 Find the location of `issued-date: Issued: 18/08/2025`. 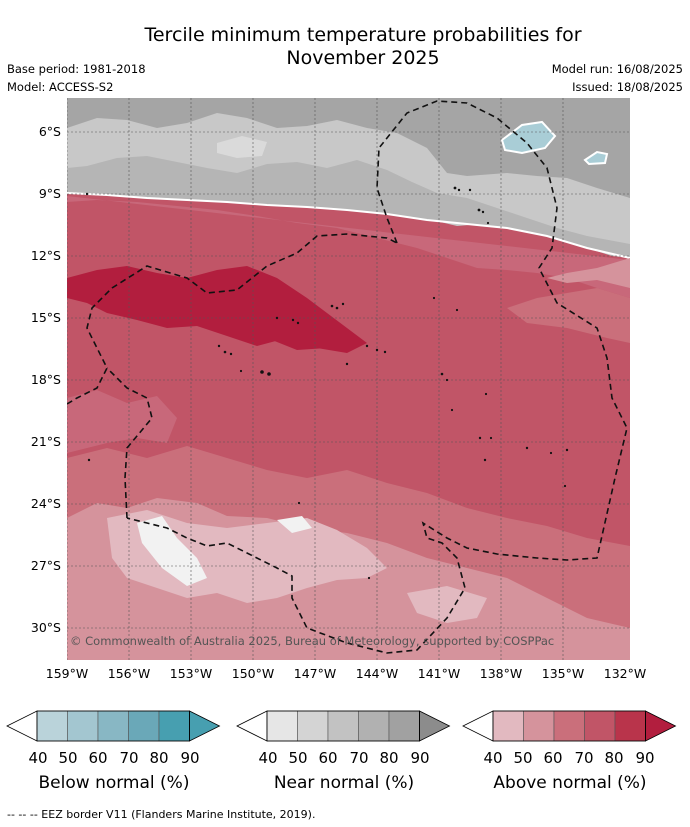

issued-date: Issued: 18/08/2025 is located at coordinates (627, 87).